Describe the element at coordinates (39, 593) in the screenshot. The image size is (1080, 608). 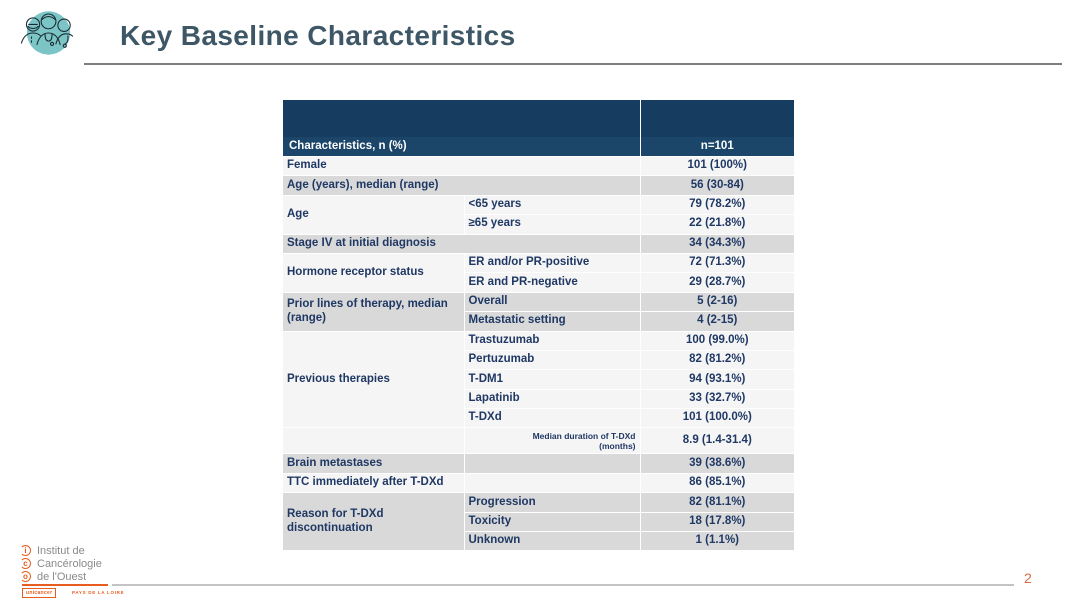
I see `unicancer-badge: unicancer` at that location.